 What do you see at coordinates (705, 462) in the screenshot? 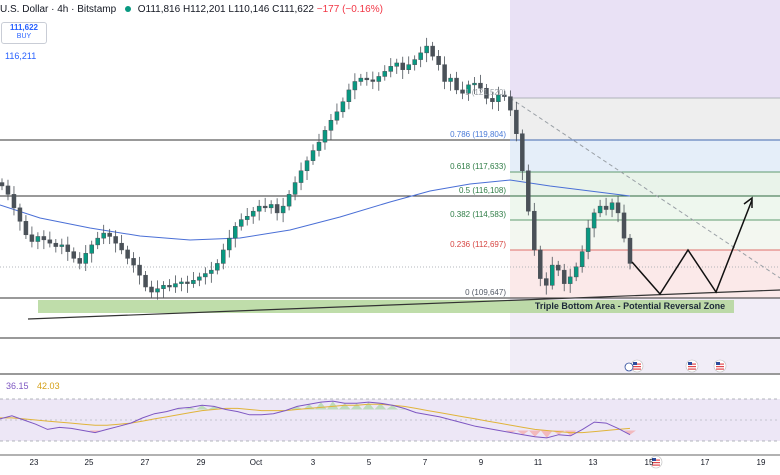
I see `time-axis-tick: 17` at bounding box center [705, 462].